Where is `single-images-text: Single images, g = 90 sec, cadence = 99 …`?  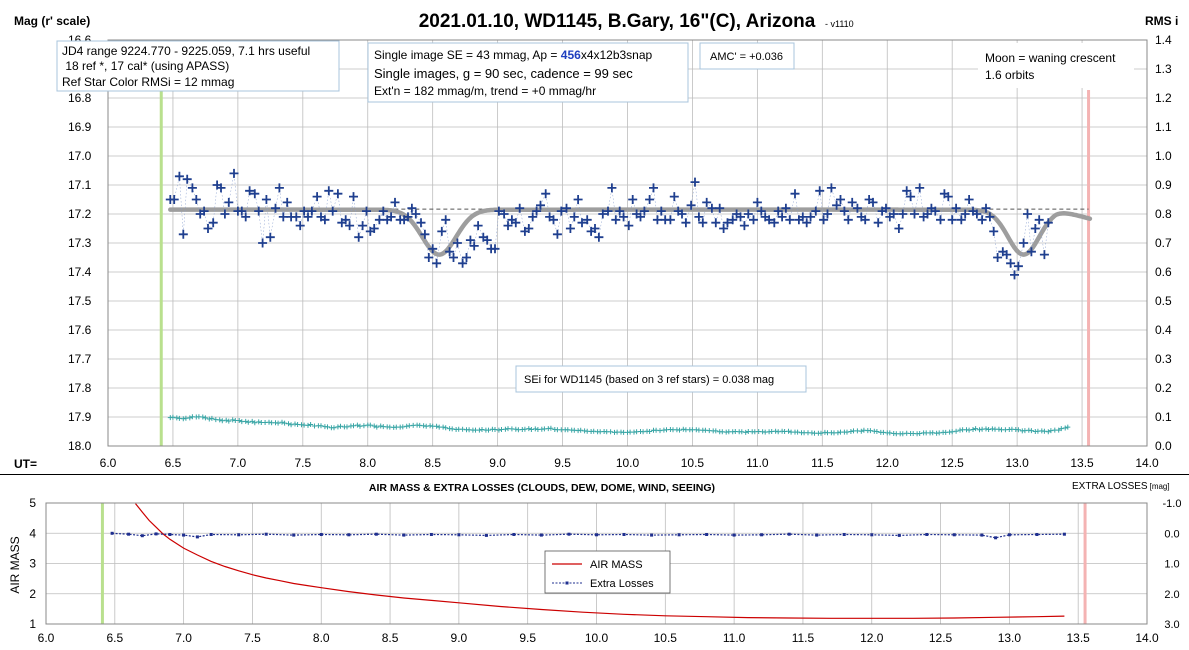
single-images-text: Single images, g = 90 sec, cadence = 99 … is located at coordinates (503, 73).